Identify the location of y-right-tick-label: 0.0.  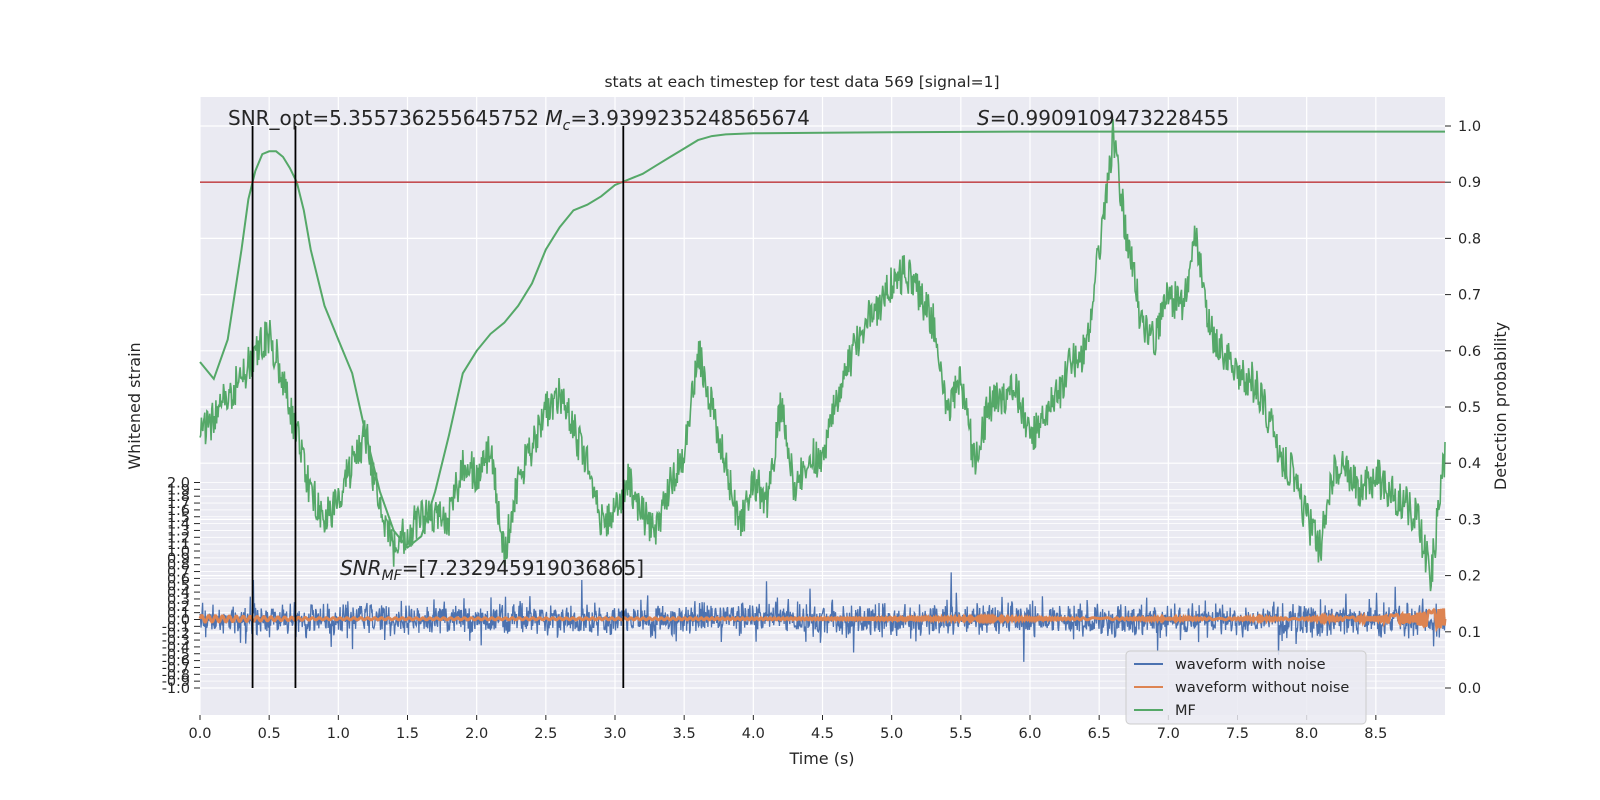
(1469, 689).